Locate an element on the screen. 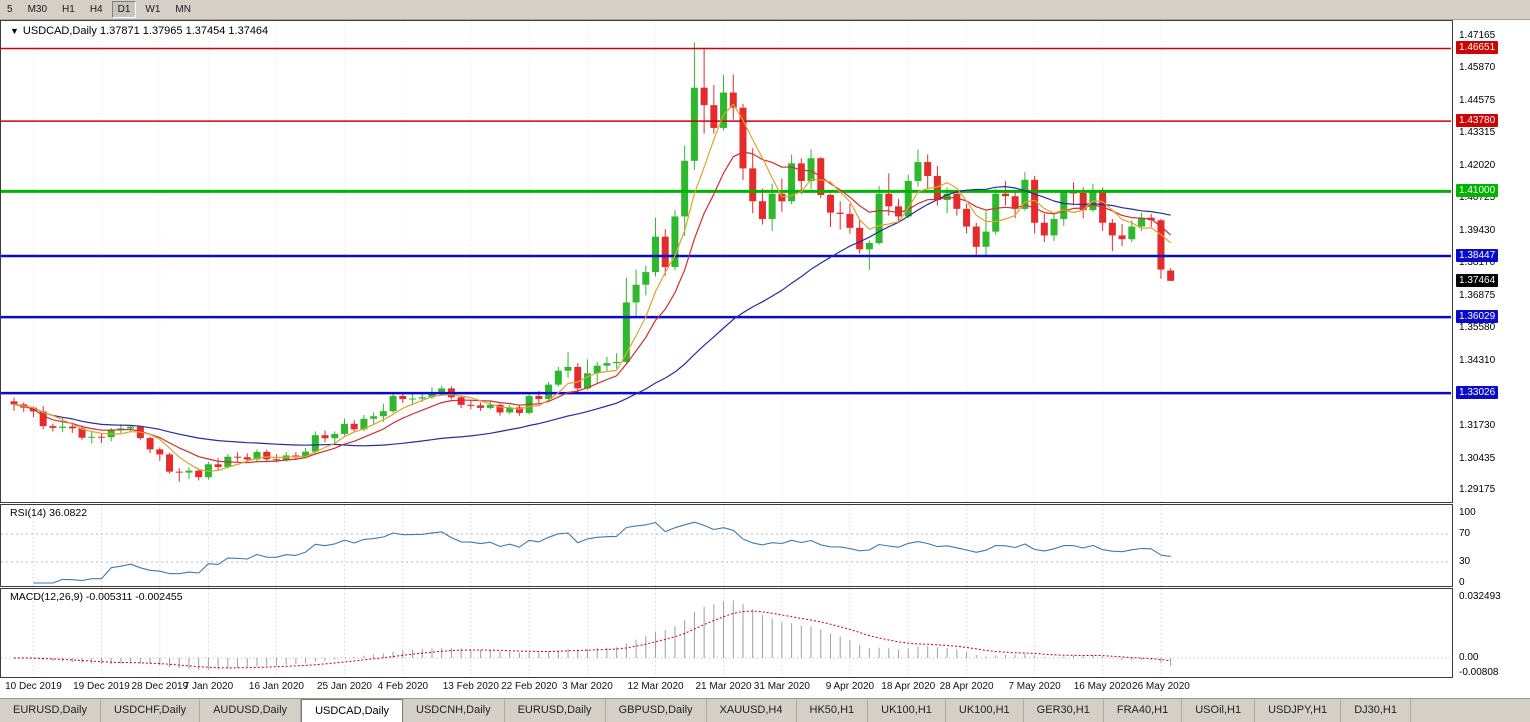 The width and height of the screenshot is (1530, 722). chart-tab-GBPUSD-Daily: GBPUSD,Daily is located at coordinates (656, 710).